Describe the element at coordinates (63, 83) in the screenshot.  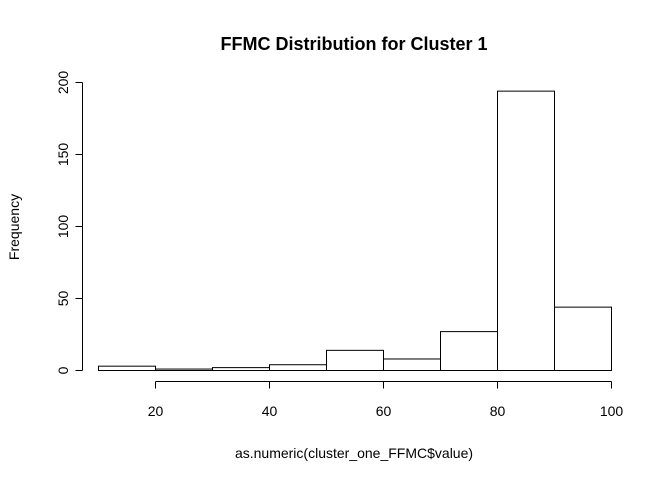
I see `y-tick-label: 200` at that location.